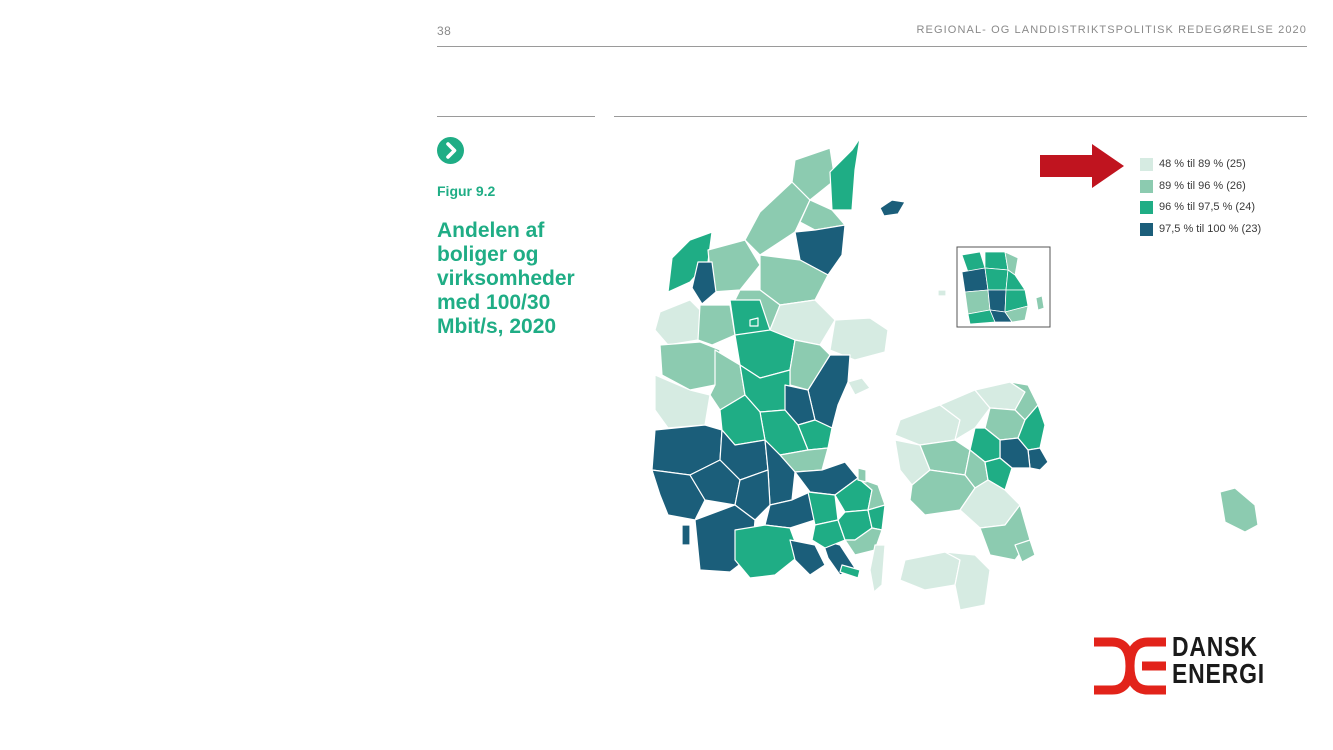 The height and width of the screenshot is (750, 1333). Describe the element at coordinates (828, 534) in the screenshot. I see `region-assens` at that location.